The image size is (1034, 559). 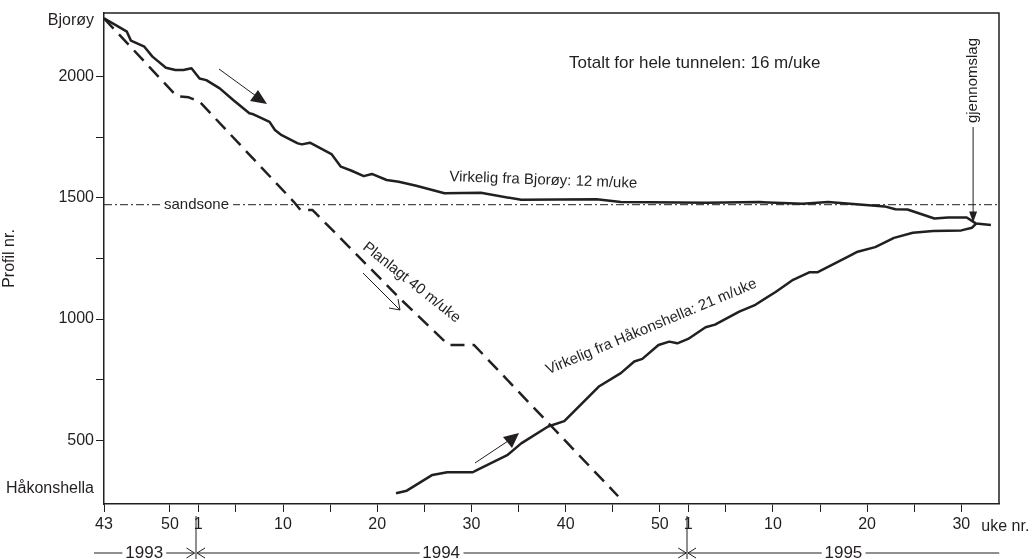 What do you see at coordinates (1005, 526) in the screenshot?
I see `x-axis-title: uke nr.` at bounding box center [1005, 526].